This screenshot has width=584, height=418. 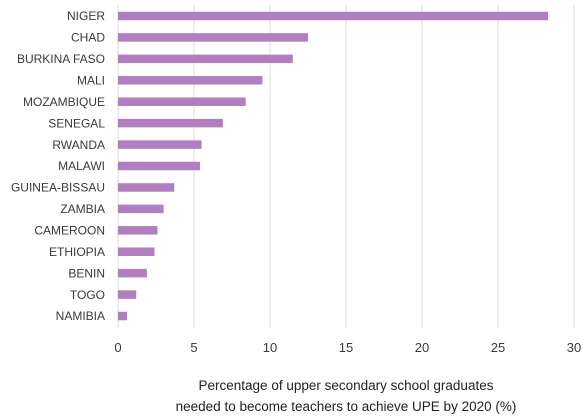 What do you see at coordinates (82, 209) in the screenshot?
I see `category-label: ZAMBIA` at bounding box center [82, 209].